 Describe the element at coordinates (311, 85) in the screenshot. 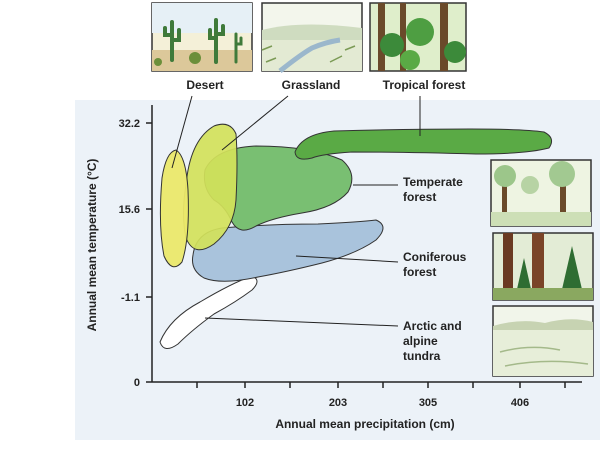

I see `grassland-label: Grassland` at that location.